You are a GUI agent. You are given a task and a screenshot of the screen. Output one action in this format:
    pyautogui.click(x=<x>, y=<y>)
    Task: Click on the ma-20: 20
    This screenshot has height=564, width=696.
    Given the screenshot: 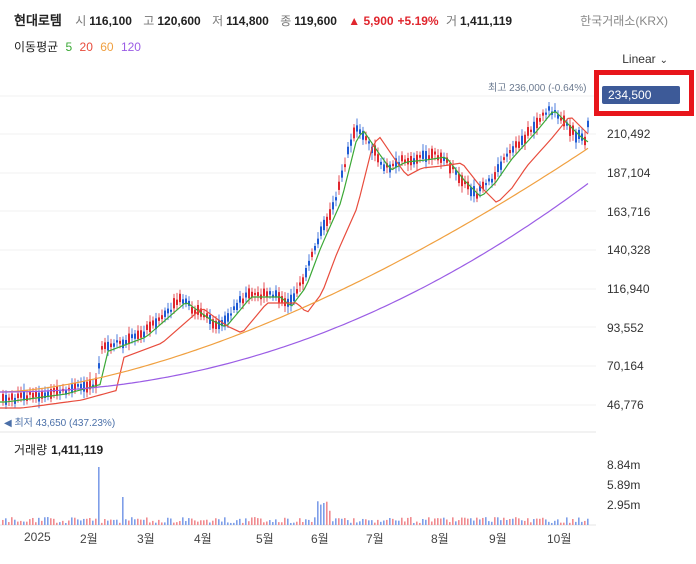 What is the action you would take?
    pyautogui.click(x=86, y=47)
    